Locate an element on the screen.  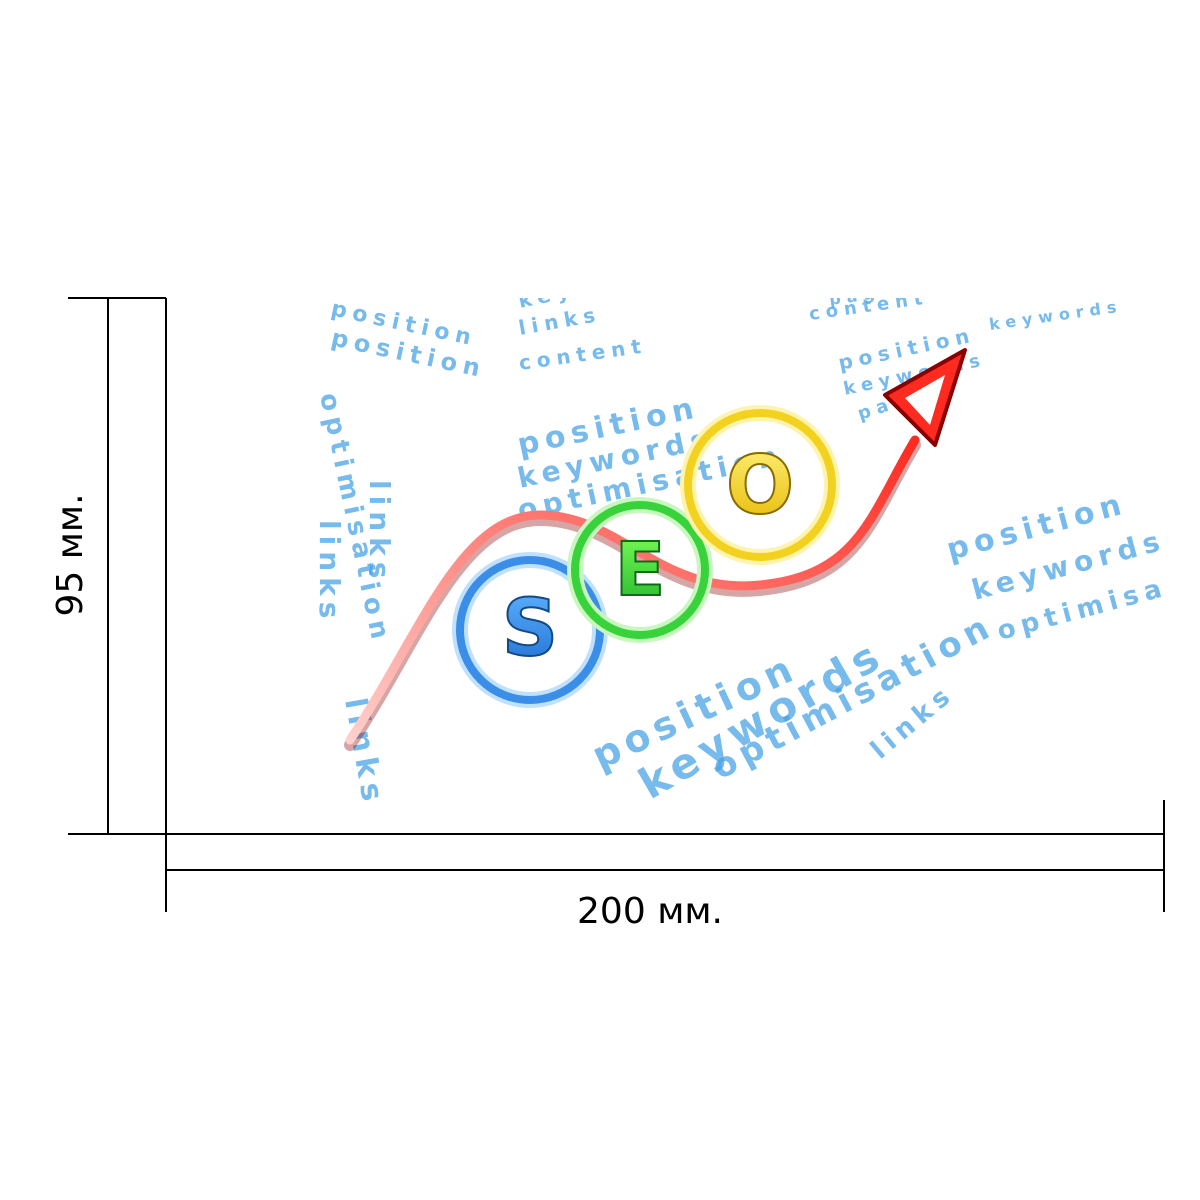
seo-letter-o: O is located at coordinates (760, 485).